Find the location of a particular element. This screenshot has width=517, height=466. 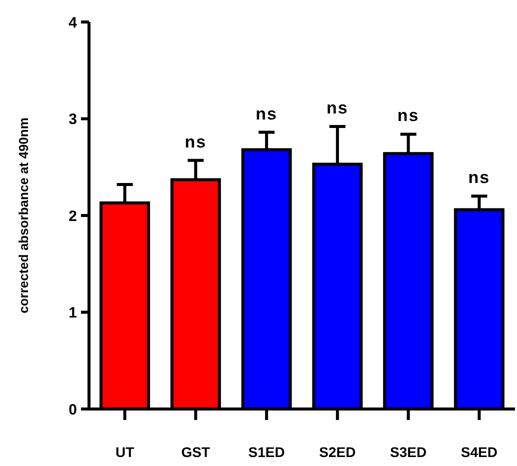

x-tick-label: S4ED is located at coordinates (479, 452).